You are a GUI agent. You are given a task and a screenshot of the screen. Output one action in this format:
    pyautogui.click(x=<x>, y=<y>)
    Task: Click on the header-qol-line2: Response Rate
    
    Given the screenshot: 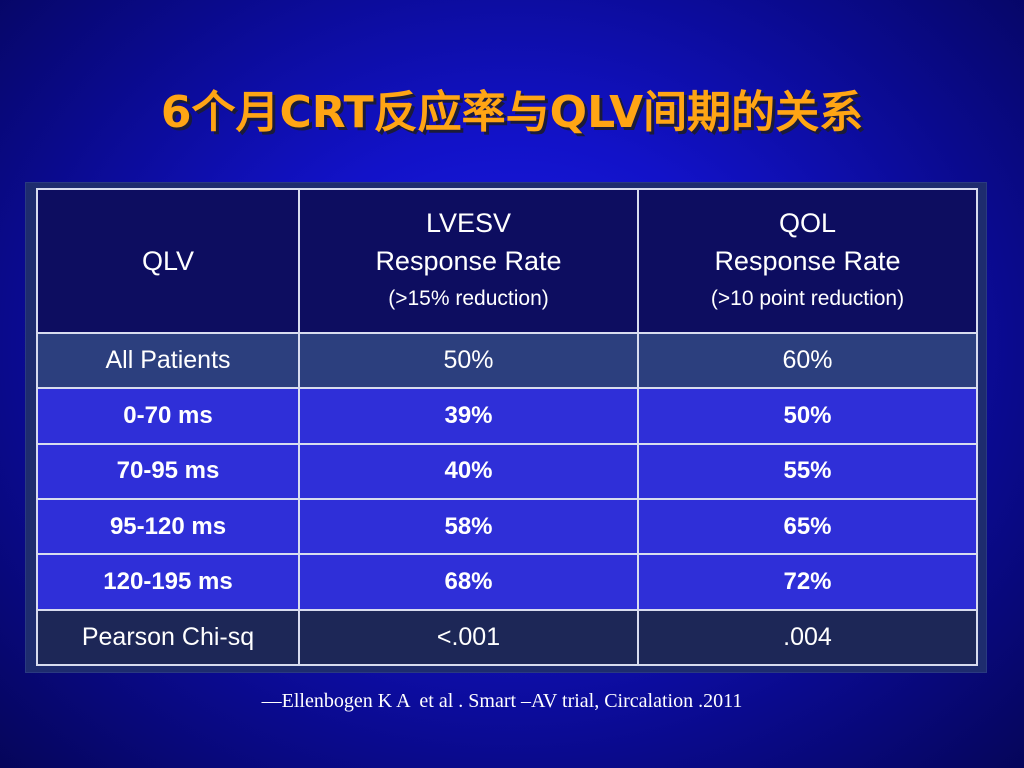 What is the action you would take?
    pyautogui.click(x=807, y=261)
    